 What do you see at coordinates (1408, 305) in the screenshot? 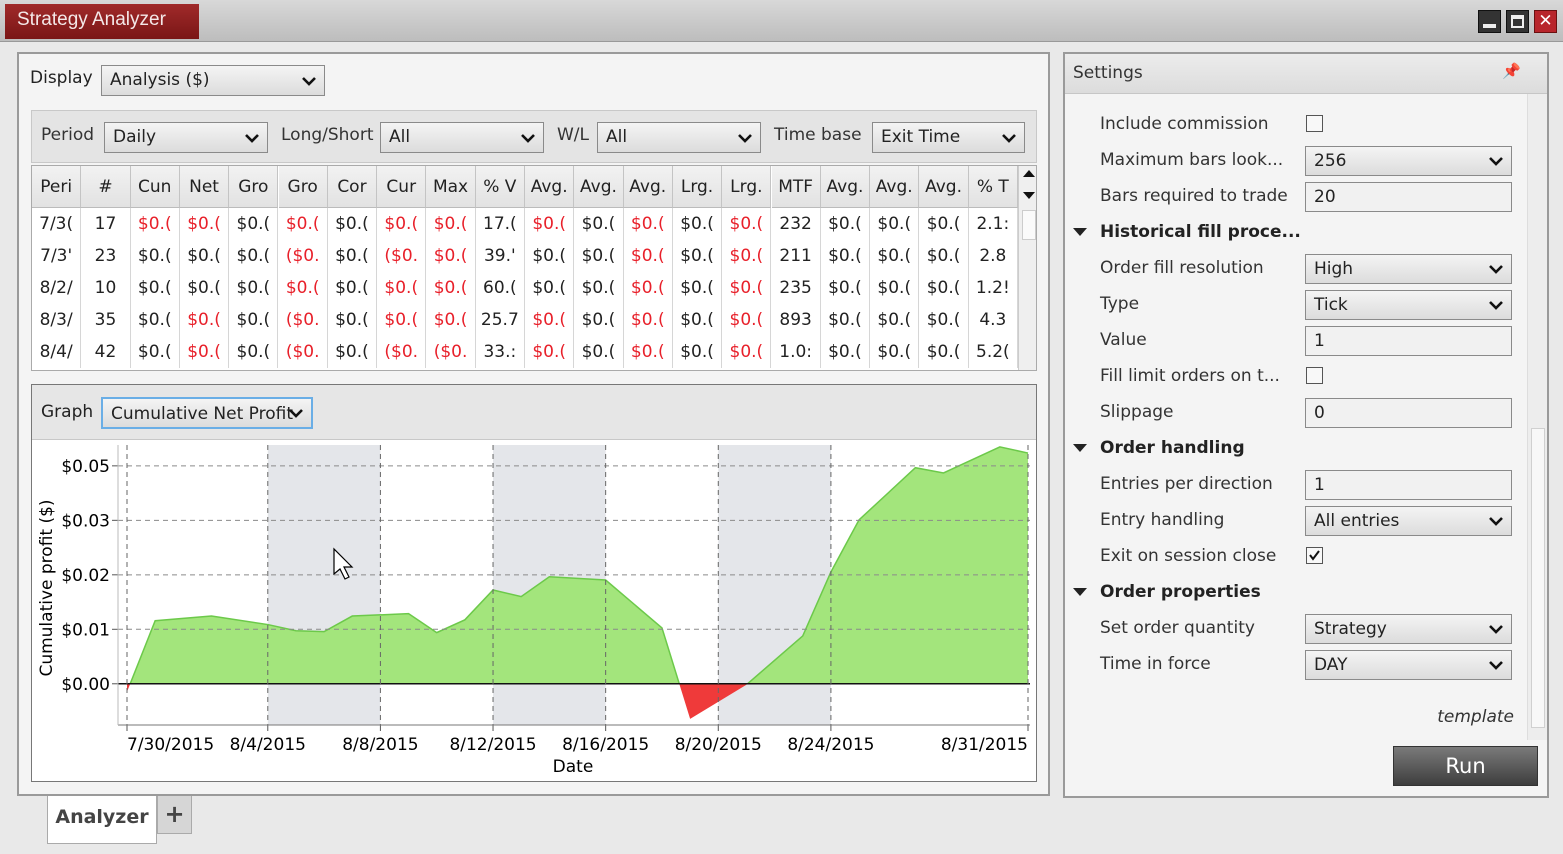
I see `dropdown: Tick` at bounding box center [1408, 305].